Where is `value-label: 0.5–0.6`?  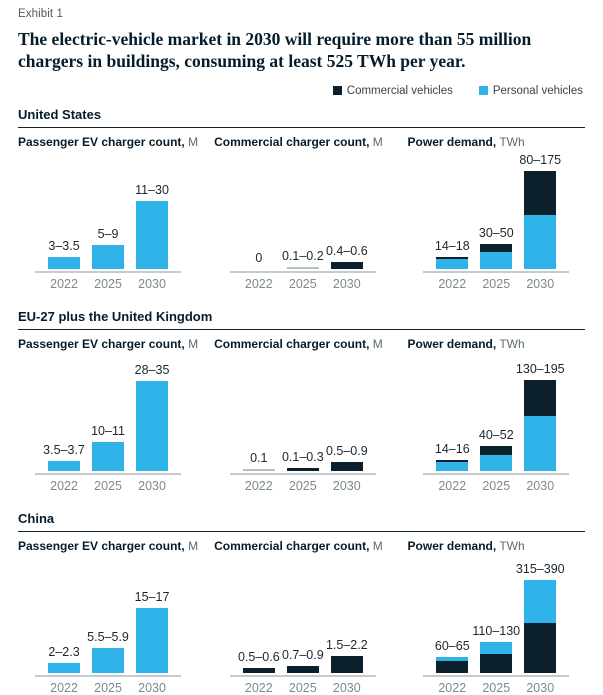 value-label: 0.5–0.6 is located at coordinates (258, 656).